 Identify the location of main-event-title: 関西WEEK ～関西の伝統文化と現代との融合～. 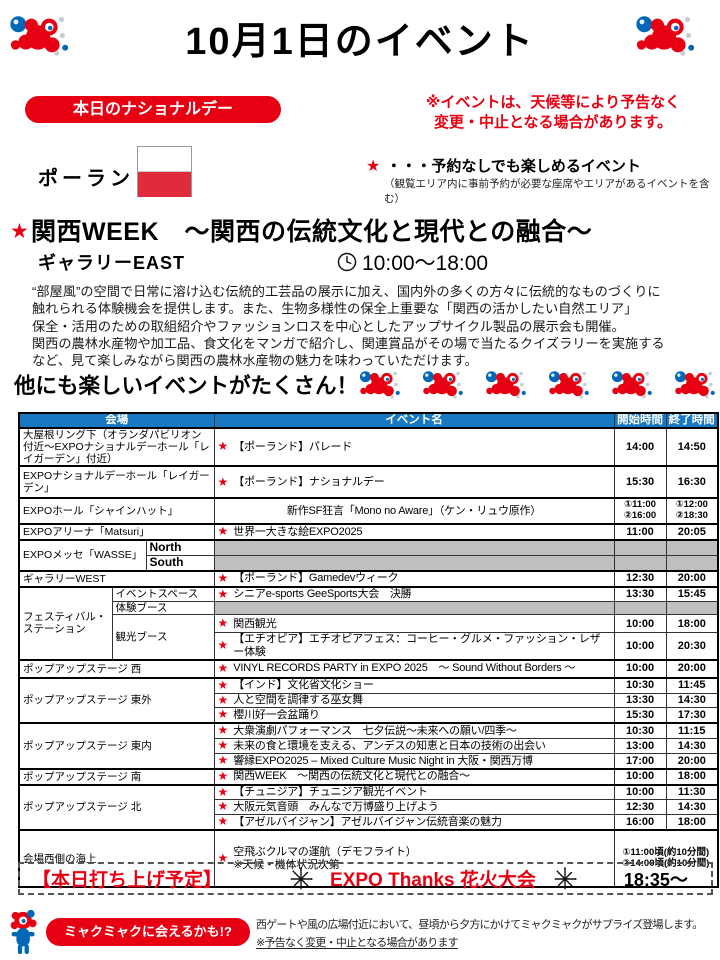
(312, 232).